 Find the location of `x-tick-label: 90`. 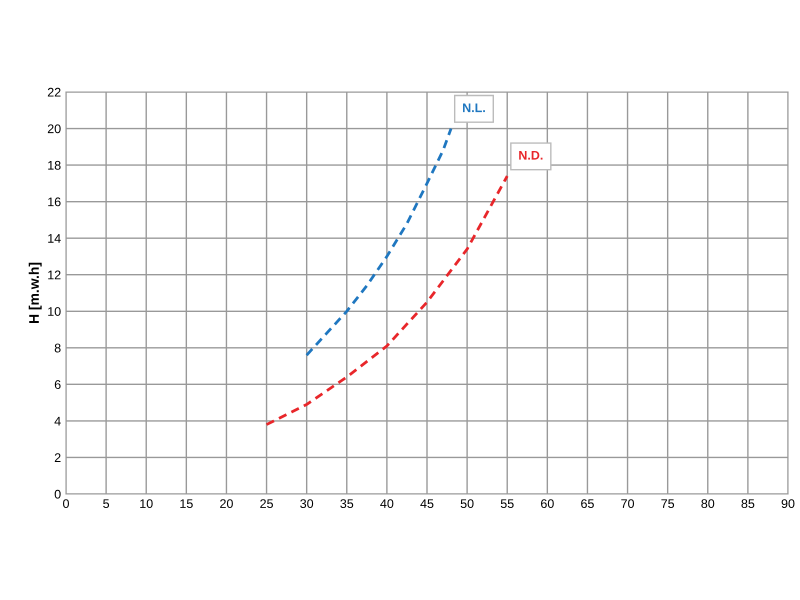

x-tick-label: 90 is located at coordinates (788, 503).